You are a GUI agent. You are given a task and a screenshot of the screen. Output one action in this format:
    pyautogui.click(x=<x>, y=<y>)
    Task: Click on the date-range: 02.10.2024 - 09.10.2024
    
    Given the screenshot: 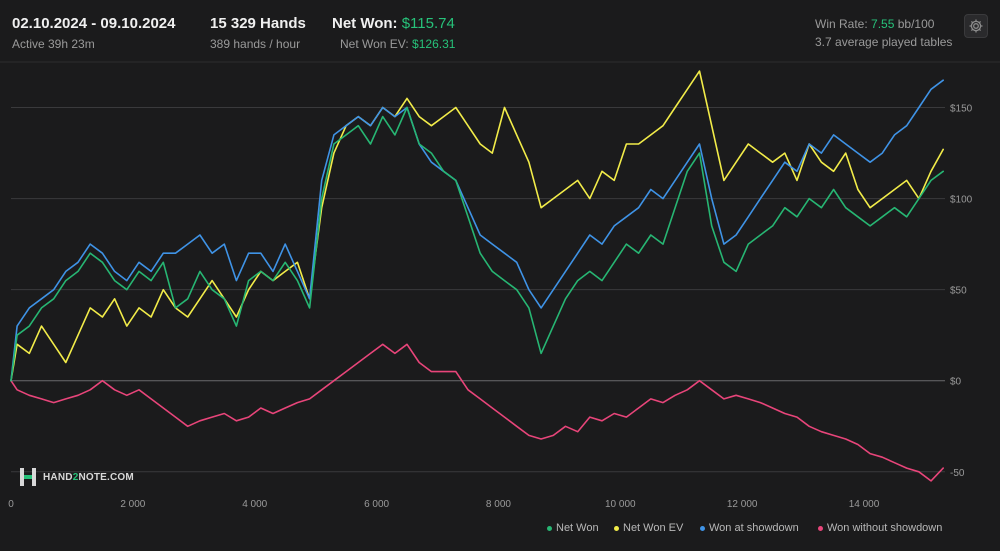 What is the action you would take?
    pyautogui.click(x=94, y=23)
    